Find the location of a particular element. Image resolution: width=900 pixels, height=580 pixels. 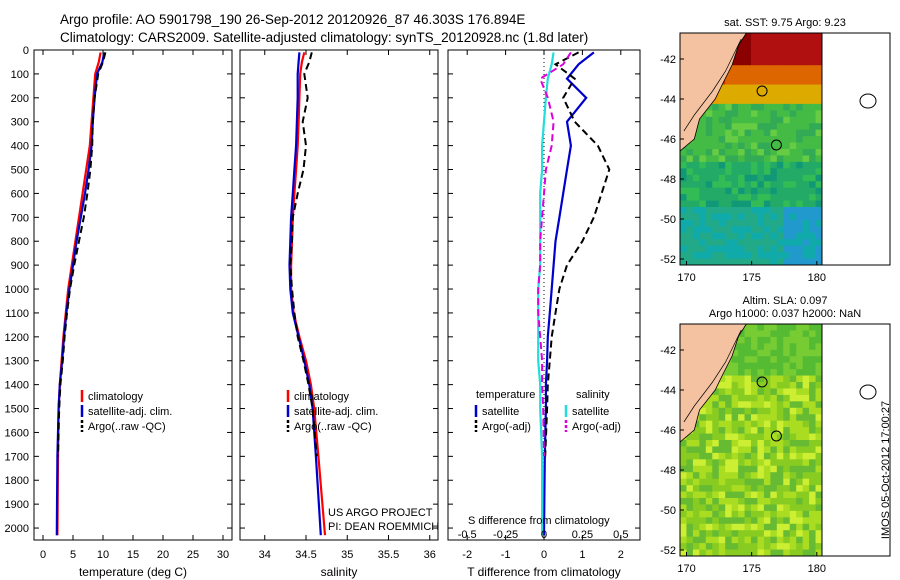

bathymetry-contour is located at coordinates (712, 85).